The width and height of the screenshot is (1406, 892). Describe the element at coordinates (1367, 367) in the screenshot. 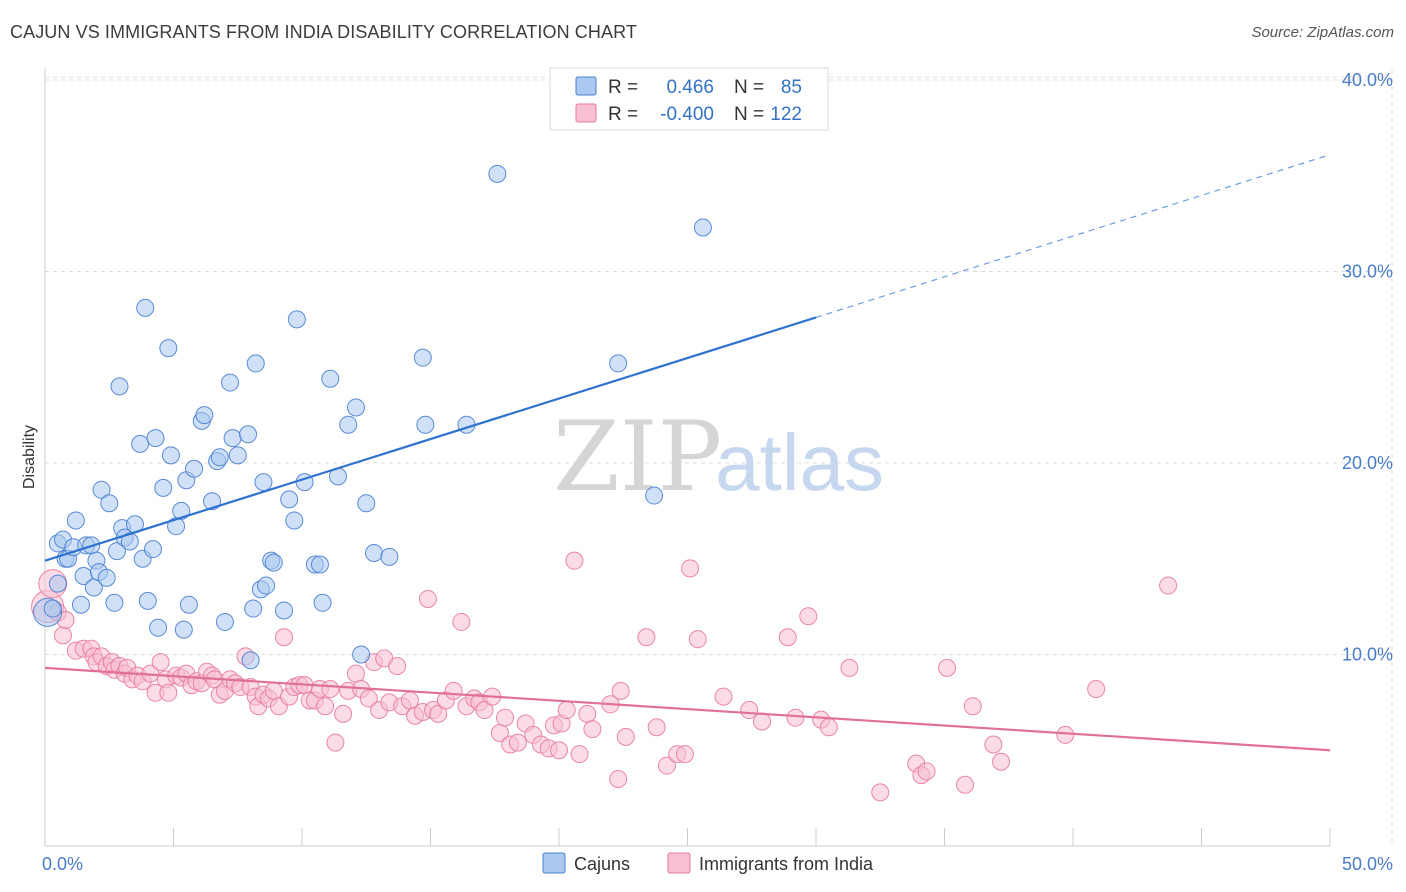

I see `y-tick-labels: 10.0% 20.0% 30.0% 40.0%` at that location.